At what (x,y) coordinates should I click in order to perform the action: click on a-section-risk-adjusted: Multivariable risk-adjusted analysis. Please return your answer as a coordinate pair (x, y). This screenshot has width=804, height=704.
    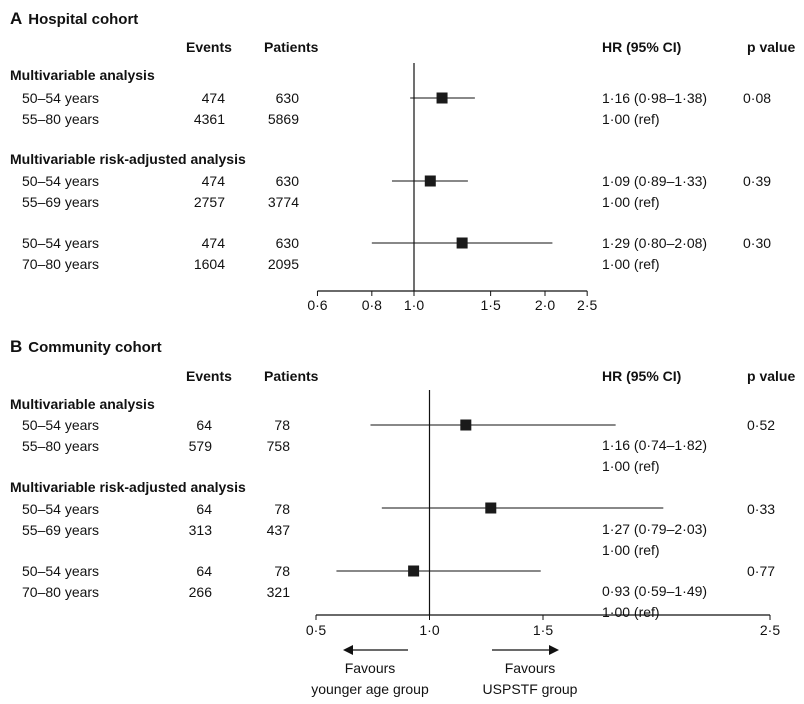
    Looking at the image, I should click on (128, 159).